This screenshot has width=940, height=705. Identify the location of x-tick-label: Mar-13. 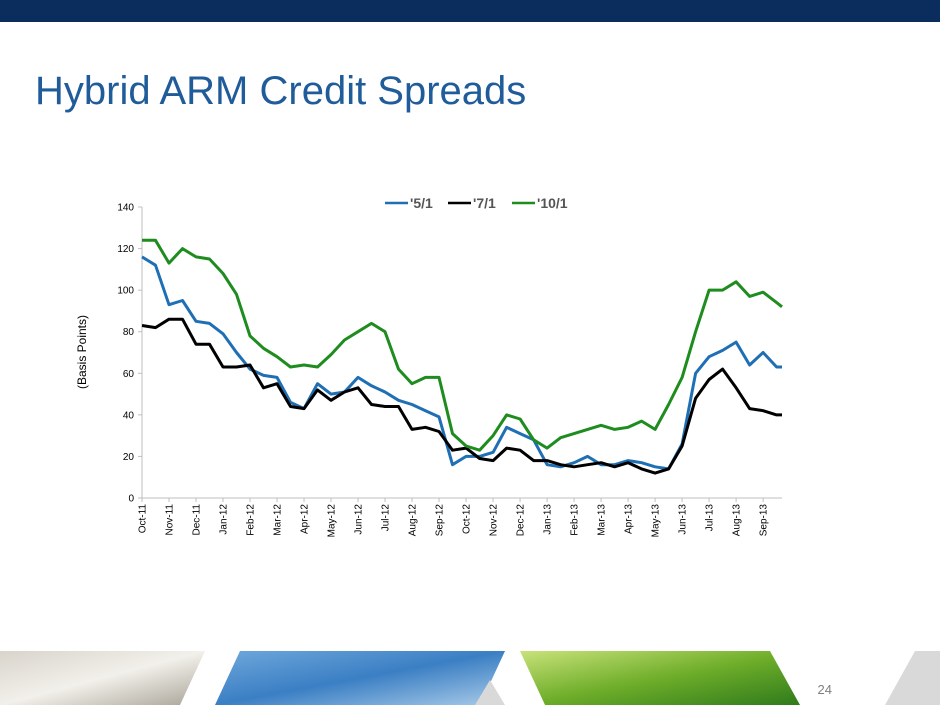
(602, 520).